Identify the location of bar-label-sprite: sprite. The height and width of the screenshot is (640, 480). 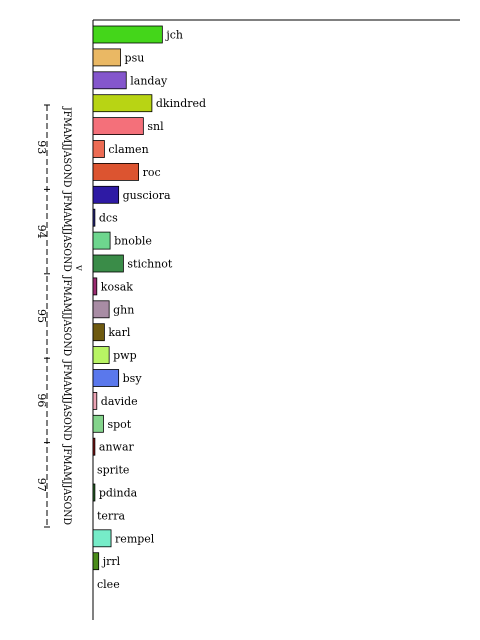
(113, 470).